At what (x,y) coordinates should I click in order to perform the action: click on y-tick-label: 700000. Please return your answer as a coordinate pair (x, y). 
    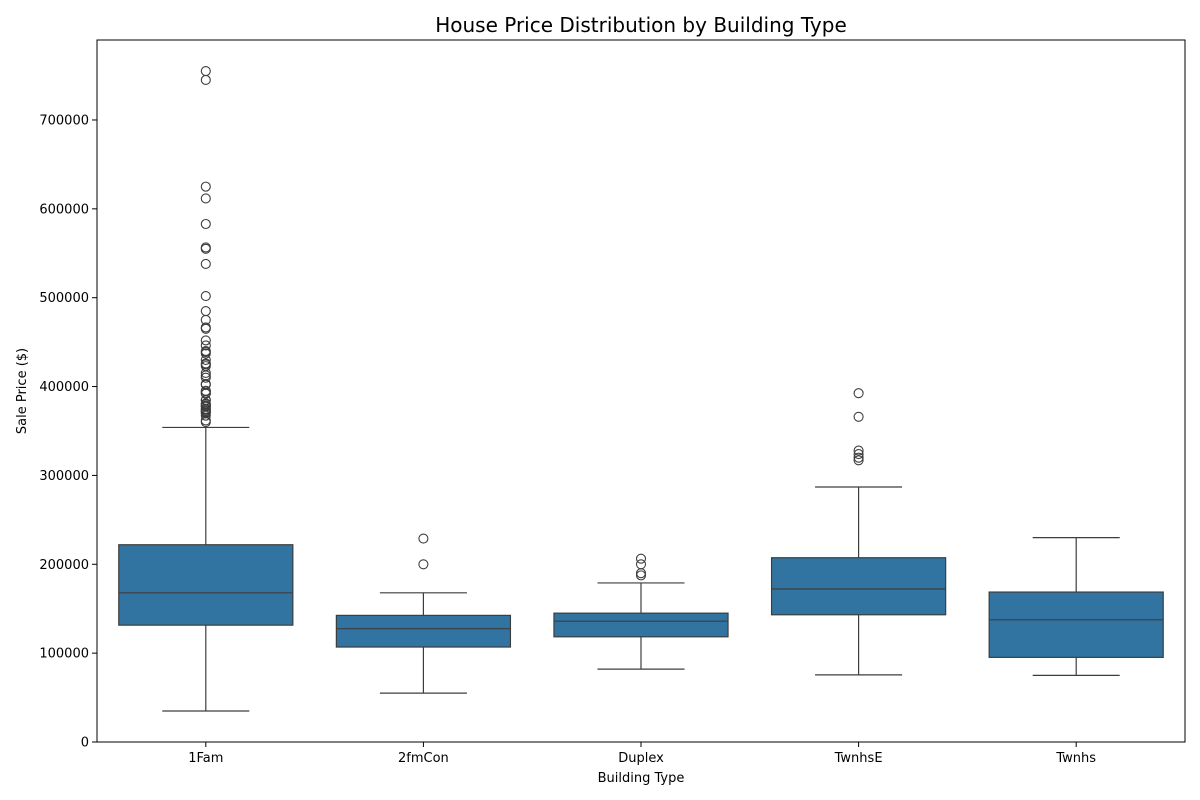
    Looking at the image, I should click on (64, 120).